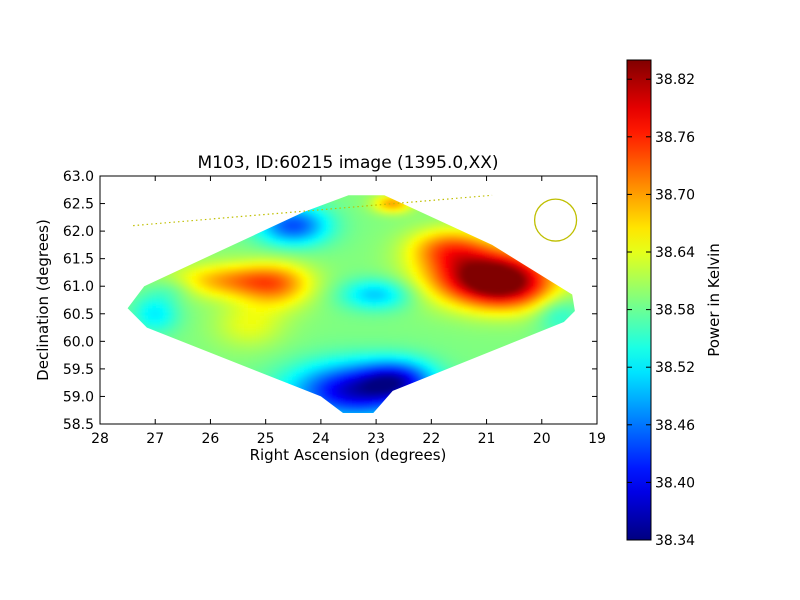 This screenshot has height=600, width=800. Describe the element at coordinates (675, 311) in the screenshot. I see `colorbar-tick-label: 38.58` at that location.